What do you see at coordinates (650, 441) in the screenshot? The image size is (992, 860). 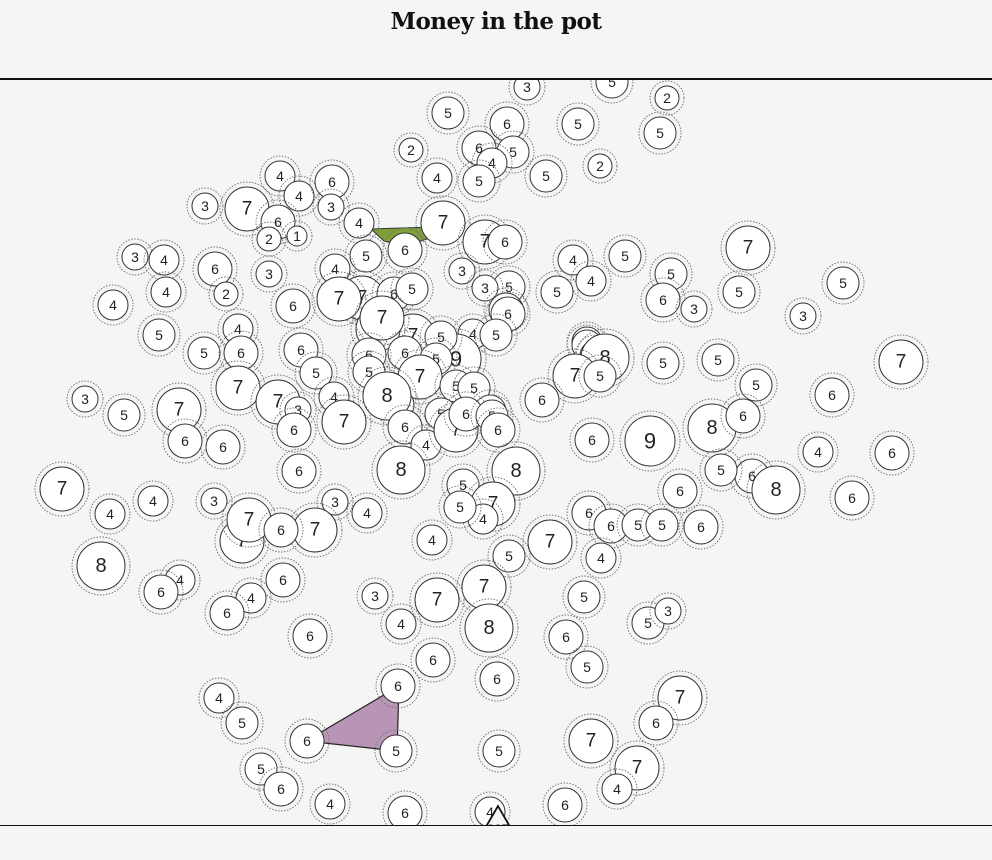 I see `coin: 9` at bounding box center [650, 441].